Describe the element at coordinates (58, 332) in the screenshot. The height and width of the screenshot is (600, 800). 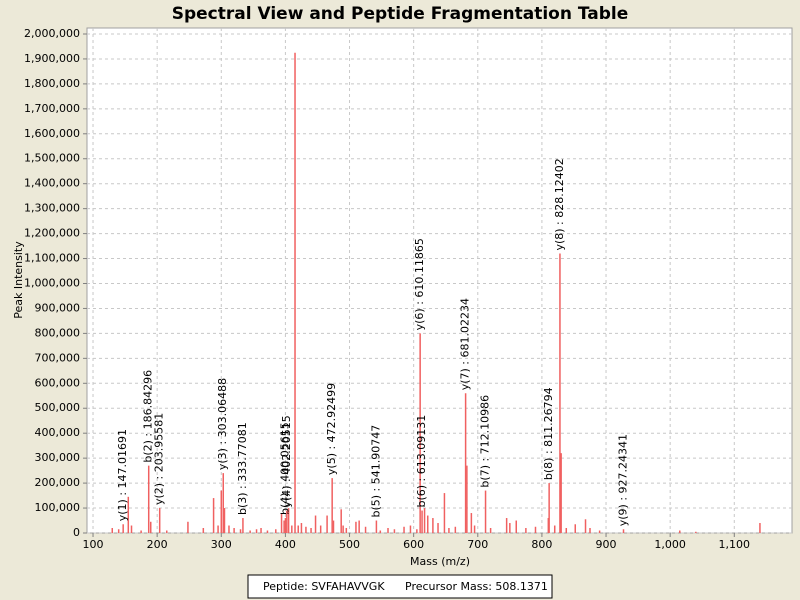
I see `y-tick-label: 800,000` at that location.